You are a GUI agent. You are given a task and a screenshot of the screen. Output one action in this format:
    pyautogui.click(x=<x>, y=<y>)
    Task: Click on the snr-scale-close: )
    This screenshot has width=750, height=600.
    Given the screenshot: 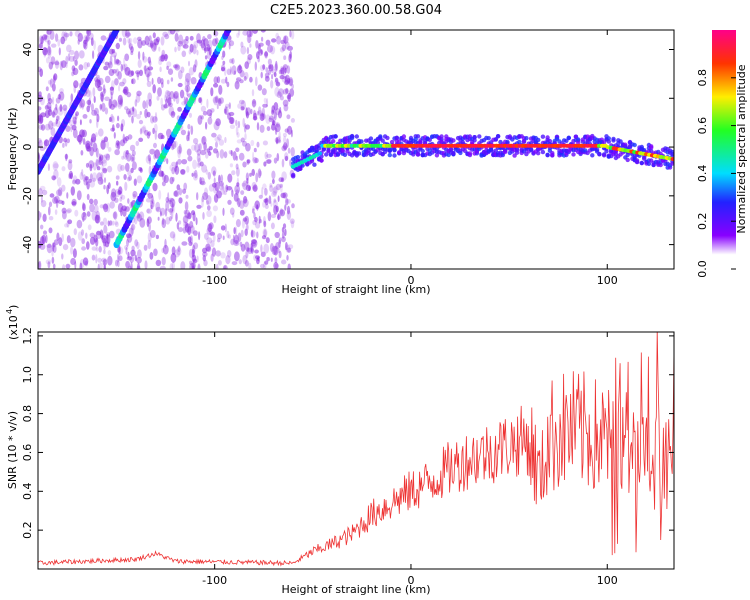 What is the action you would take?
    pyautogui.click(x=13, y=307)
    